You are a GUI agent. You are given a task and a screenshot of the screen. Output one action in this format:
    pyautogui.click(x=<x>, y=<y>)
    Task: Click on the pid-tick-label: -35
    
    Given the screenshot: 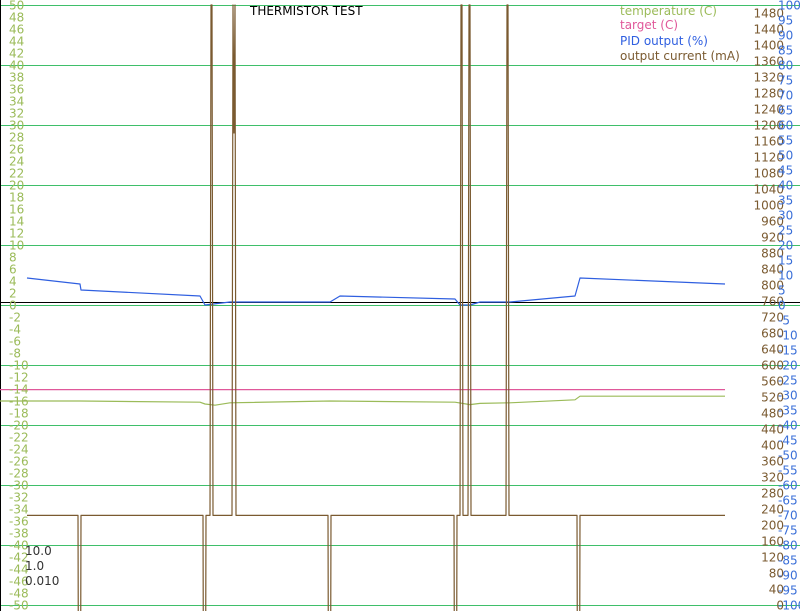 What is the action you would take?
    pyautogui.click(x=788, y=411)
    